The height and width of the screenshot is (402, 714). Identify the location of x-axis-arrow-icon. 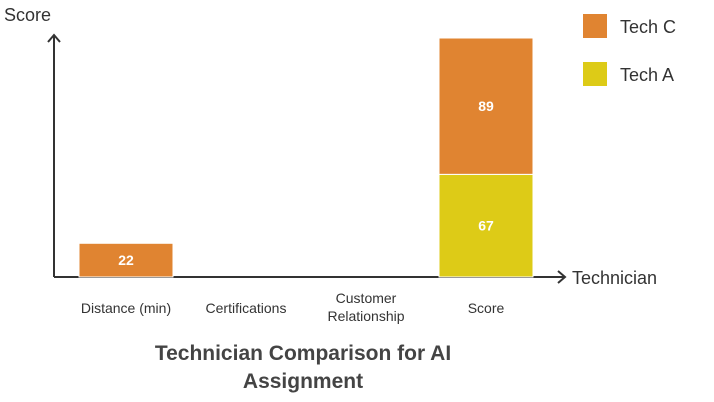
(562, 277).